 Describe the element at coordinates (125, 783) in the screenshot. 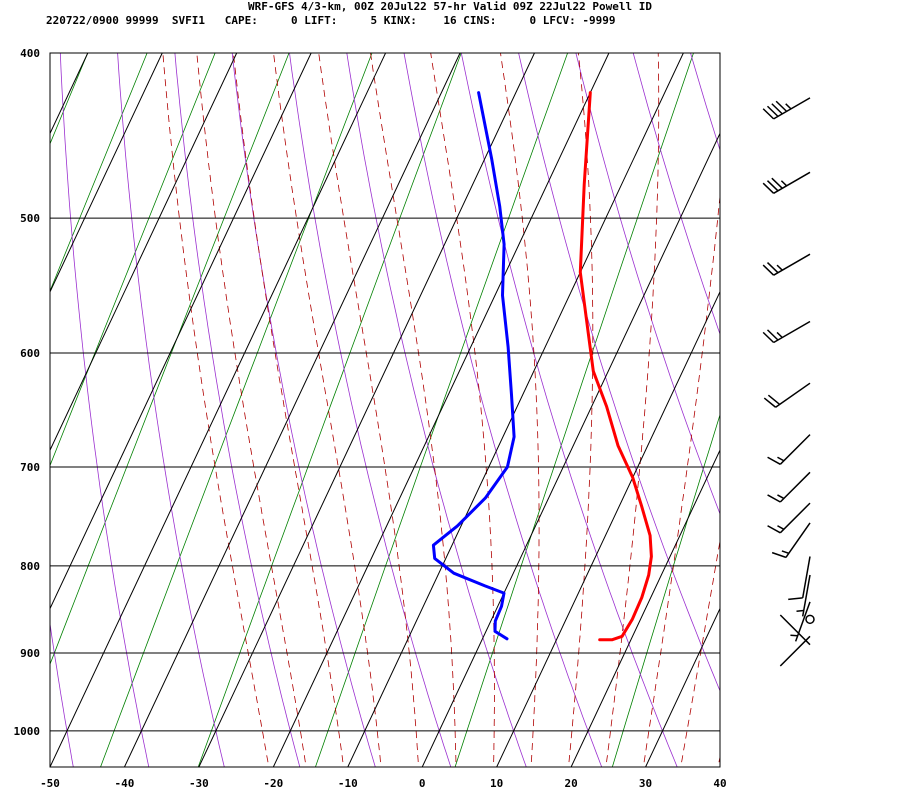

I see `x-tick-label: -40` at that location.